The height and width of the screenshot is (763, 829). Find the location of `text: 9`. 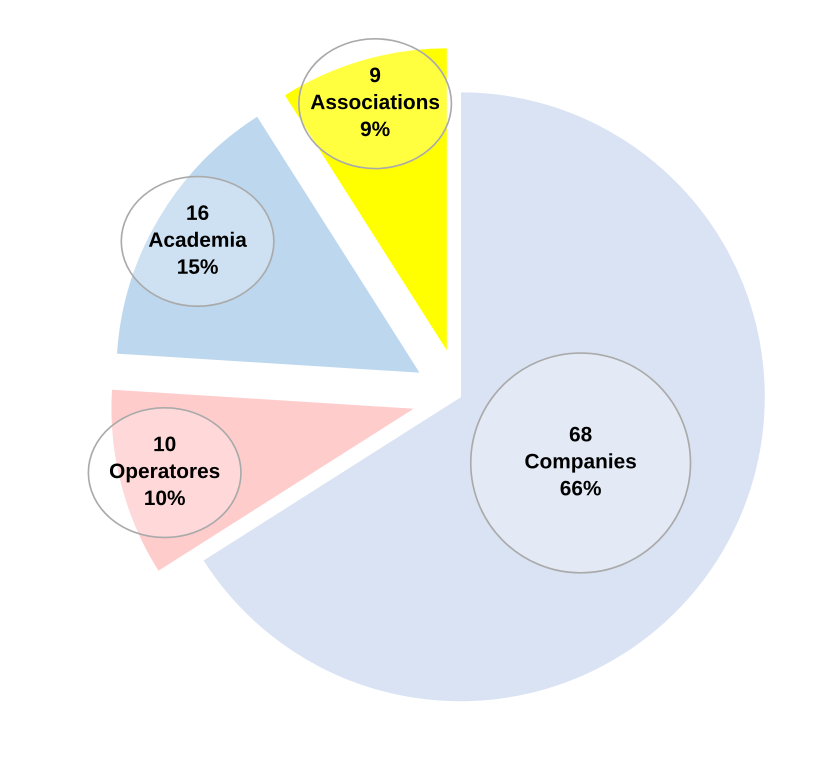

text: 9 is located at coordinates (375, 75).